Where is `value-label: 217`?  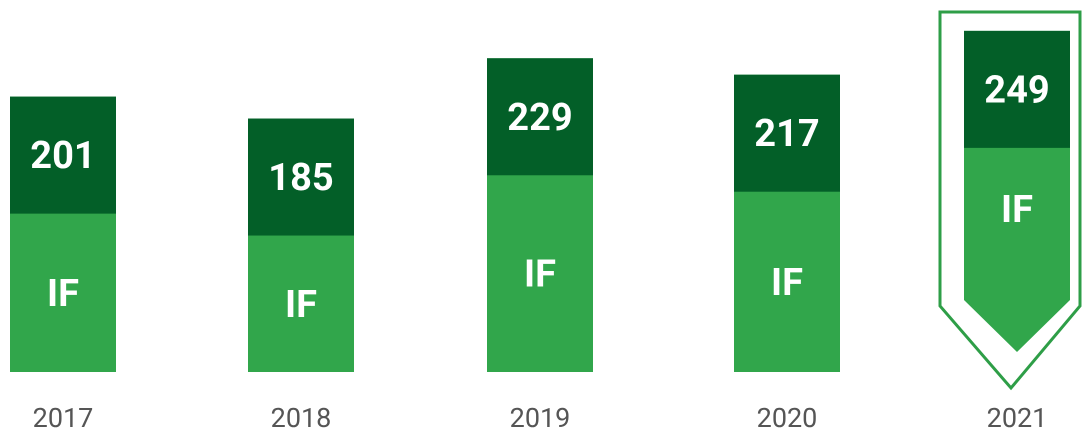
value-label: 217 is located at coordinates (786, 134).